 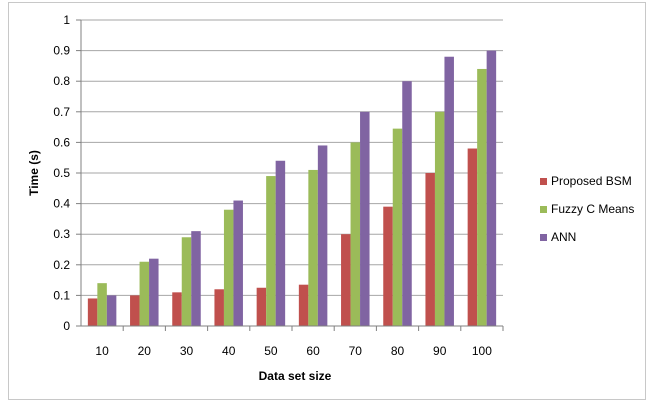 What do you see at coordinates (145, 351) in the screenshot?
I see `x-tick-label: 20` at bounding box center [145, 351].